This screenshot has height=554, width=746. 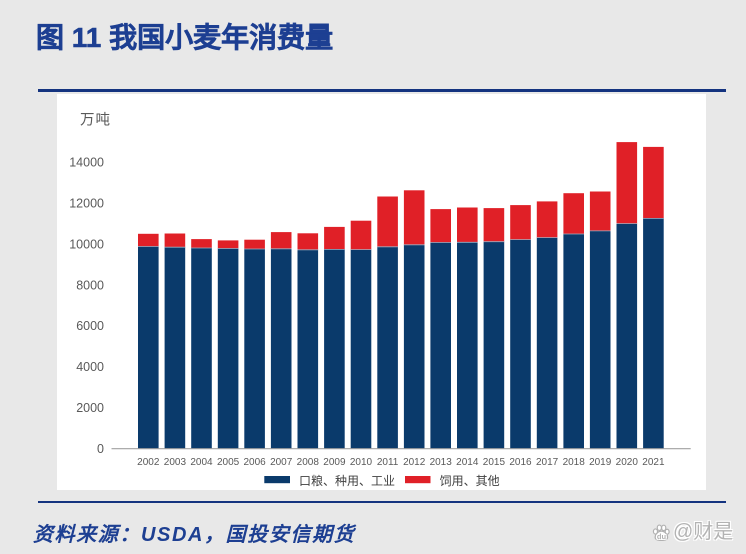 What do you see at coordinates (653, 462) in the screenshot?
I see `svg-text: 2021` at bounding box center [653, 462].